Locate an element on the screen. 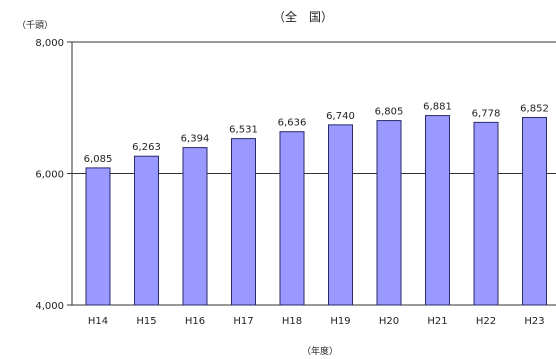 The image size is (556, 359). x-tick-label: H18 is located at coordinates (292, 321).